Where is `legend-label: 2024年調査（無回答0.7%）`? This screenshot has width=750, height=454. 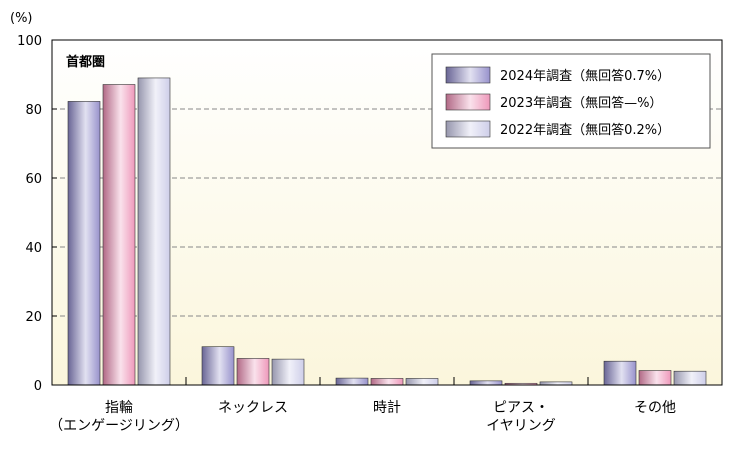 legend-label: 2024年調査（無回答0.7%） is located at coordinates (585, 76).